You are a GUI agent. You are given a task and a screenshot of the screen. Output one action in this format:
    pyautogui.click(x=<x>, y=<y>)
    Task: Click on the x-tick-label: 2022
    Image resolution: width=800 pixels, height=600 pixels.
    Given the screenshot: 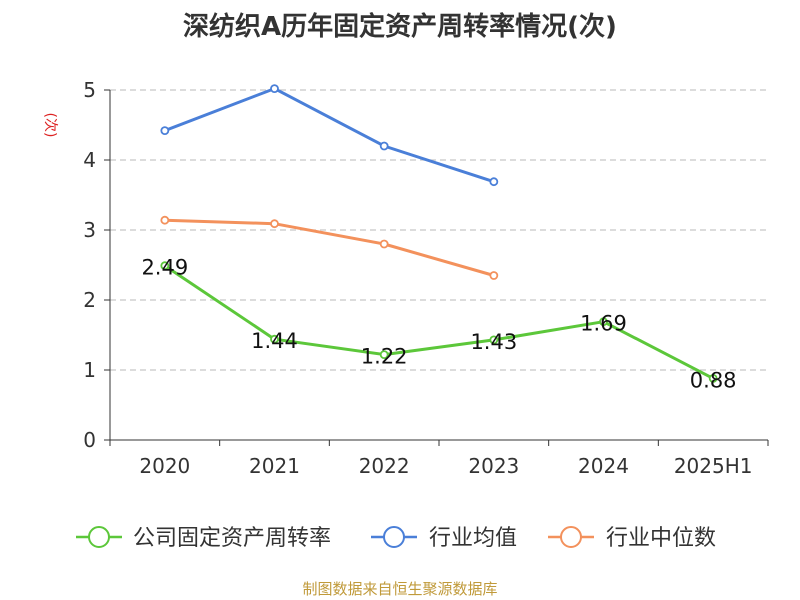 What is the action you would take?
    pyautogui.click(x=384, y=466)
    